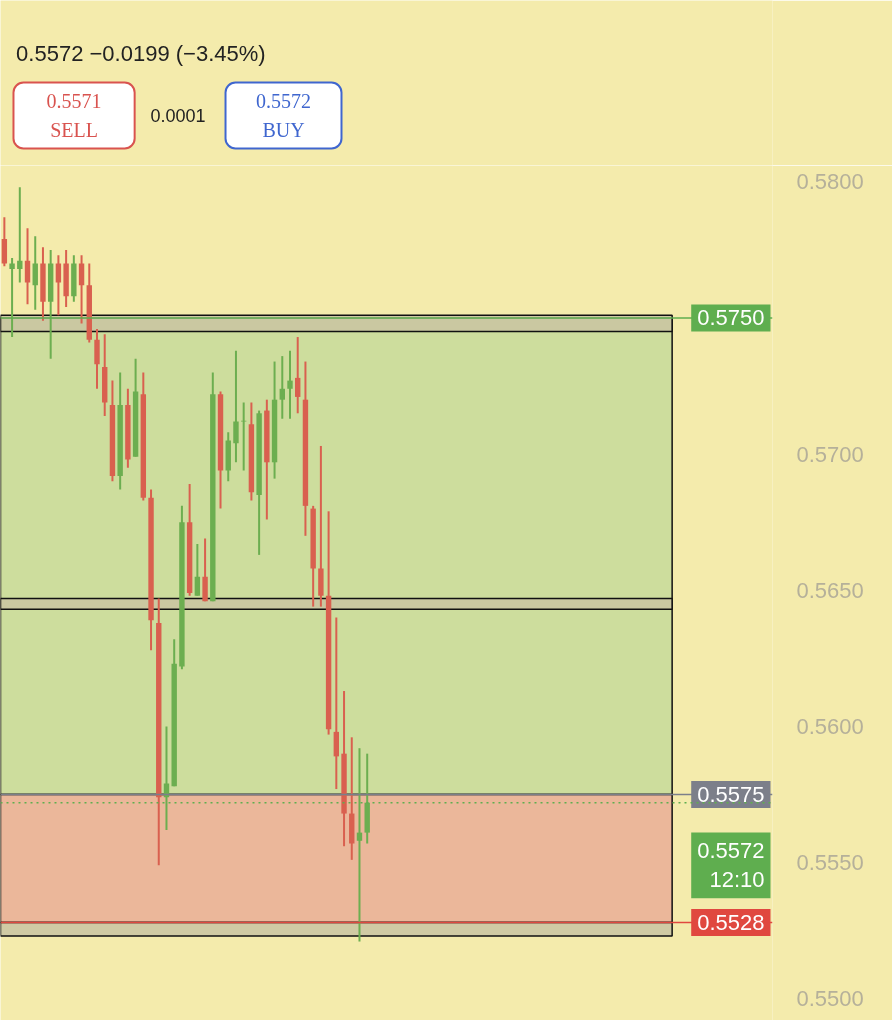 The height and width of the screenshot is (1024, 892). Describe the element at coordinates (830, 454) in the screenshot. I see `y-tick-label: 0.5700` at that location.